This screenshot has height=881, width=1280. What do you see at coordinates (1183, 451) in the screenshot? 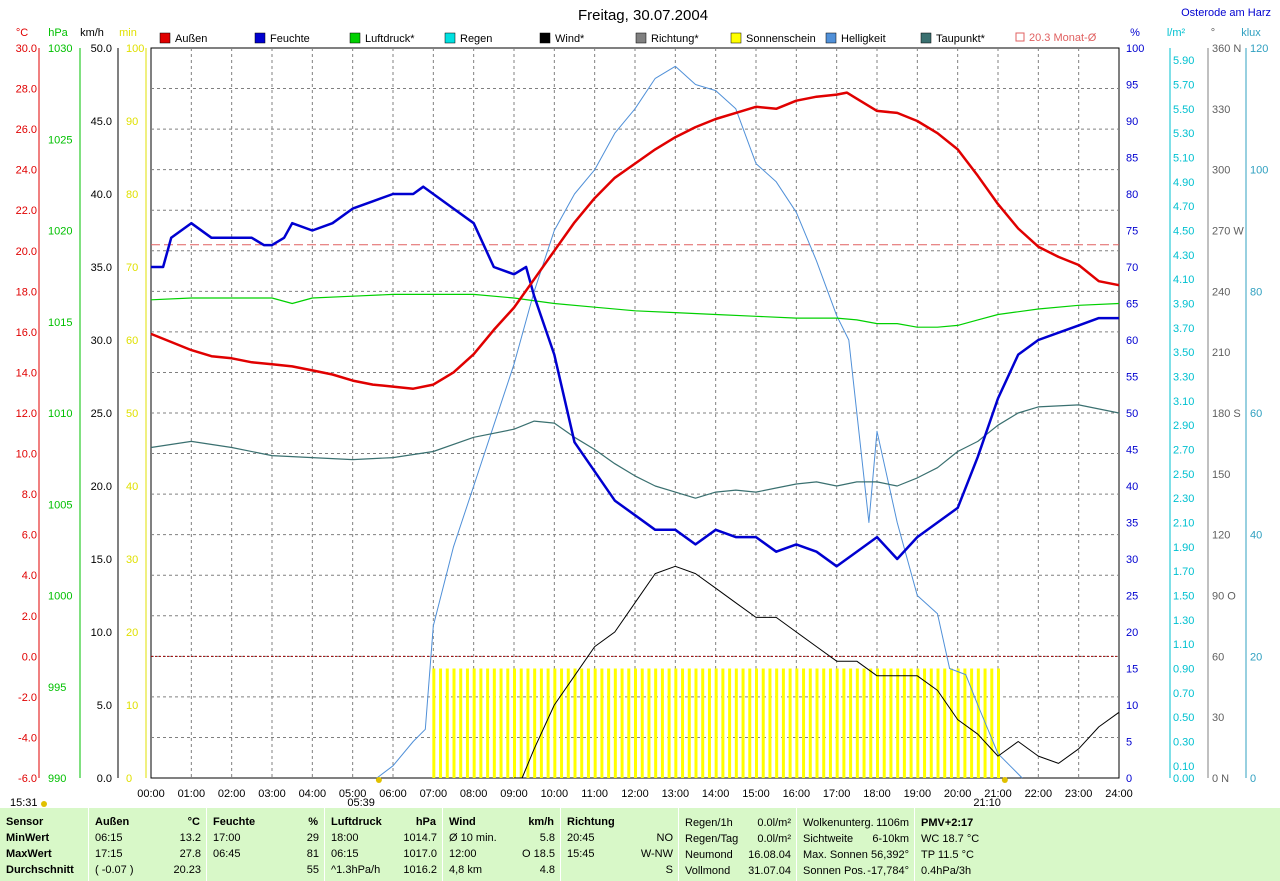
I see `rain-tick-label: 2.70` at bounding box center [1183, 451].